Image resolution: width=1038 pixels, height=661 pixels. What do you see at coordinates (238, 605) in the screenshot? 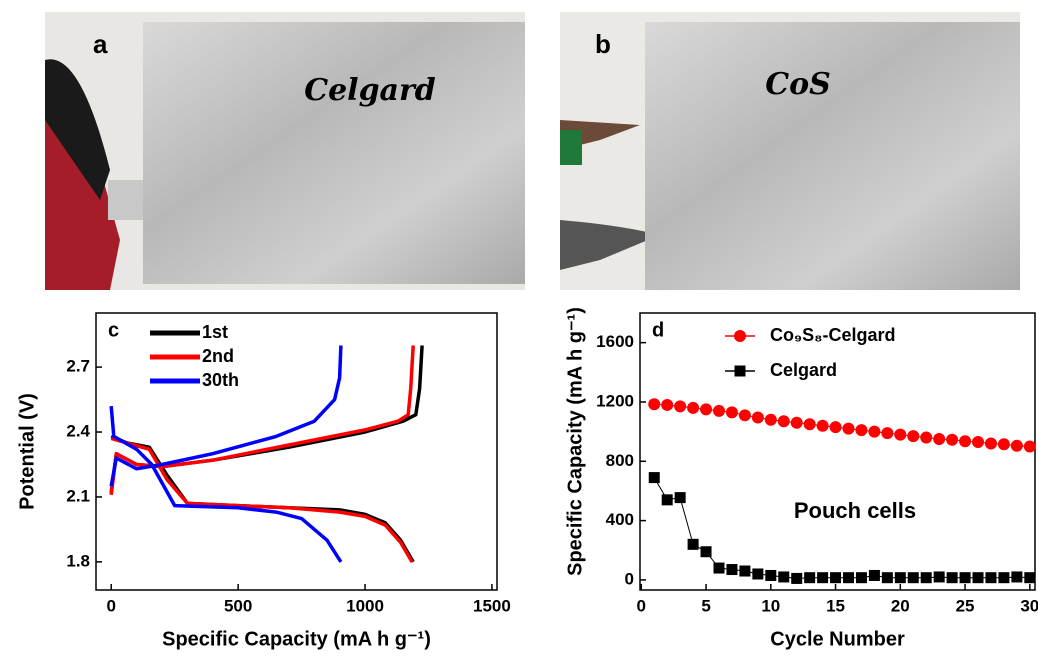
I see `x-tick-label: 500` at bounding box center [238, 605].